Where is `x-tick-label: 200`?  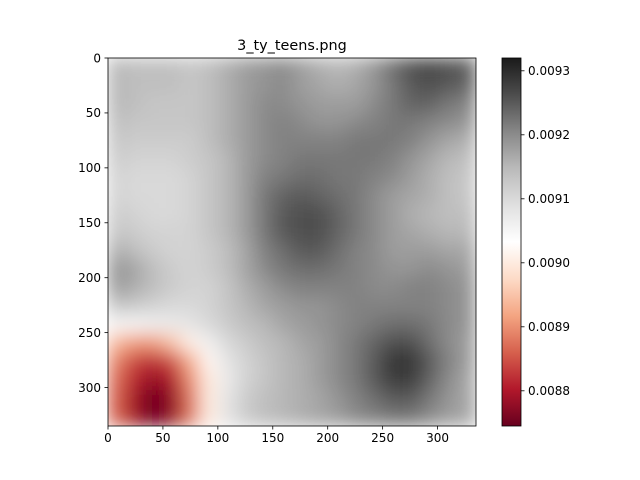
x-tick-label: 200 is located at coordinates (327, 438).